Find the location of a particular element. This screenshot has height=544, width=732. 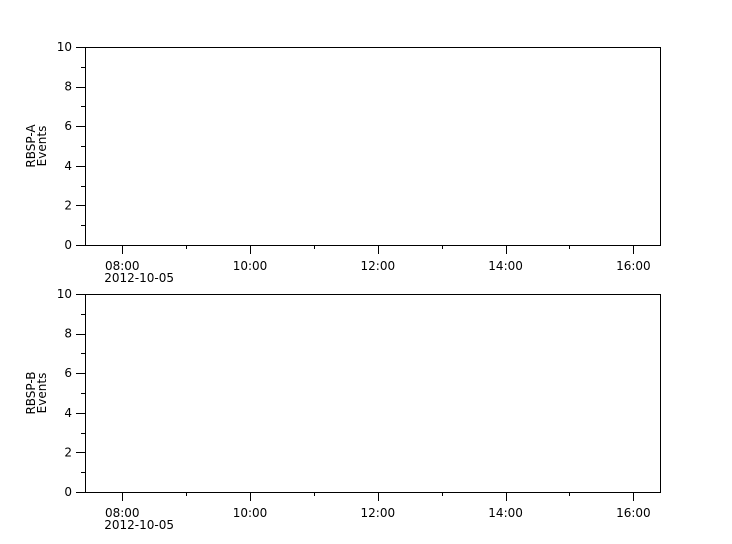

y-axis-label: RBSP-BEvents is located at coordinates (36, 392).